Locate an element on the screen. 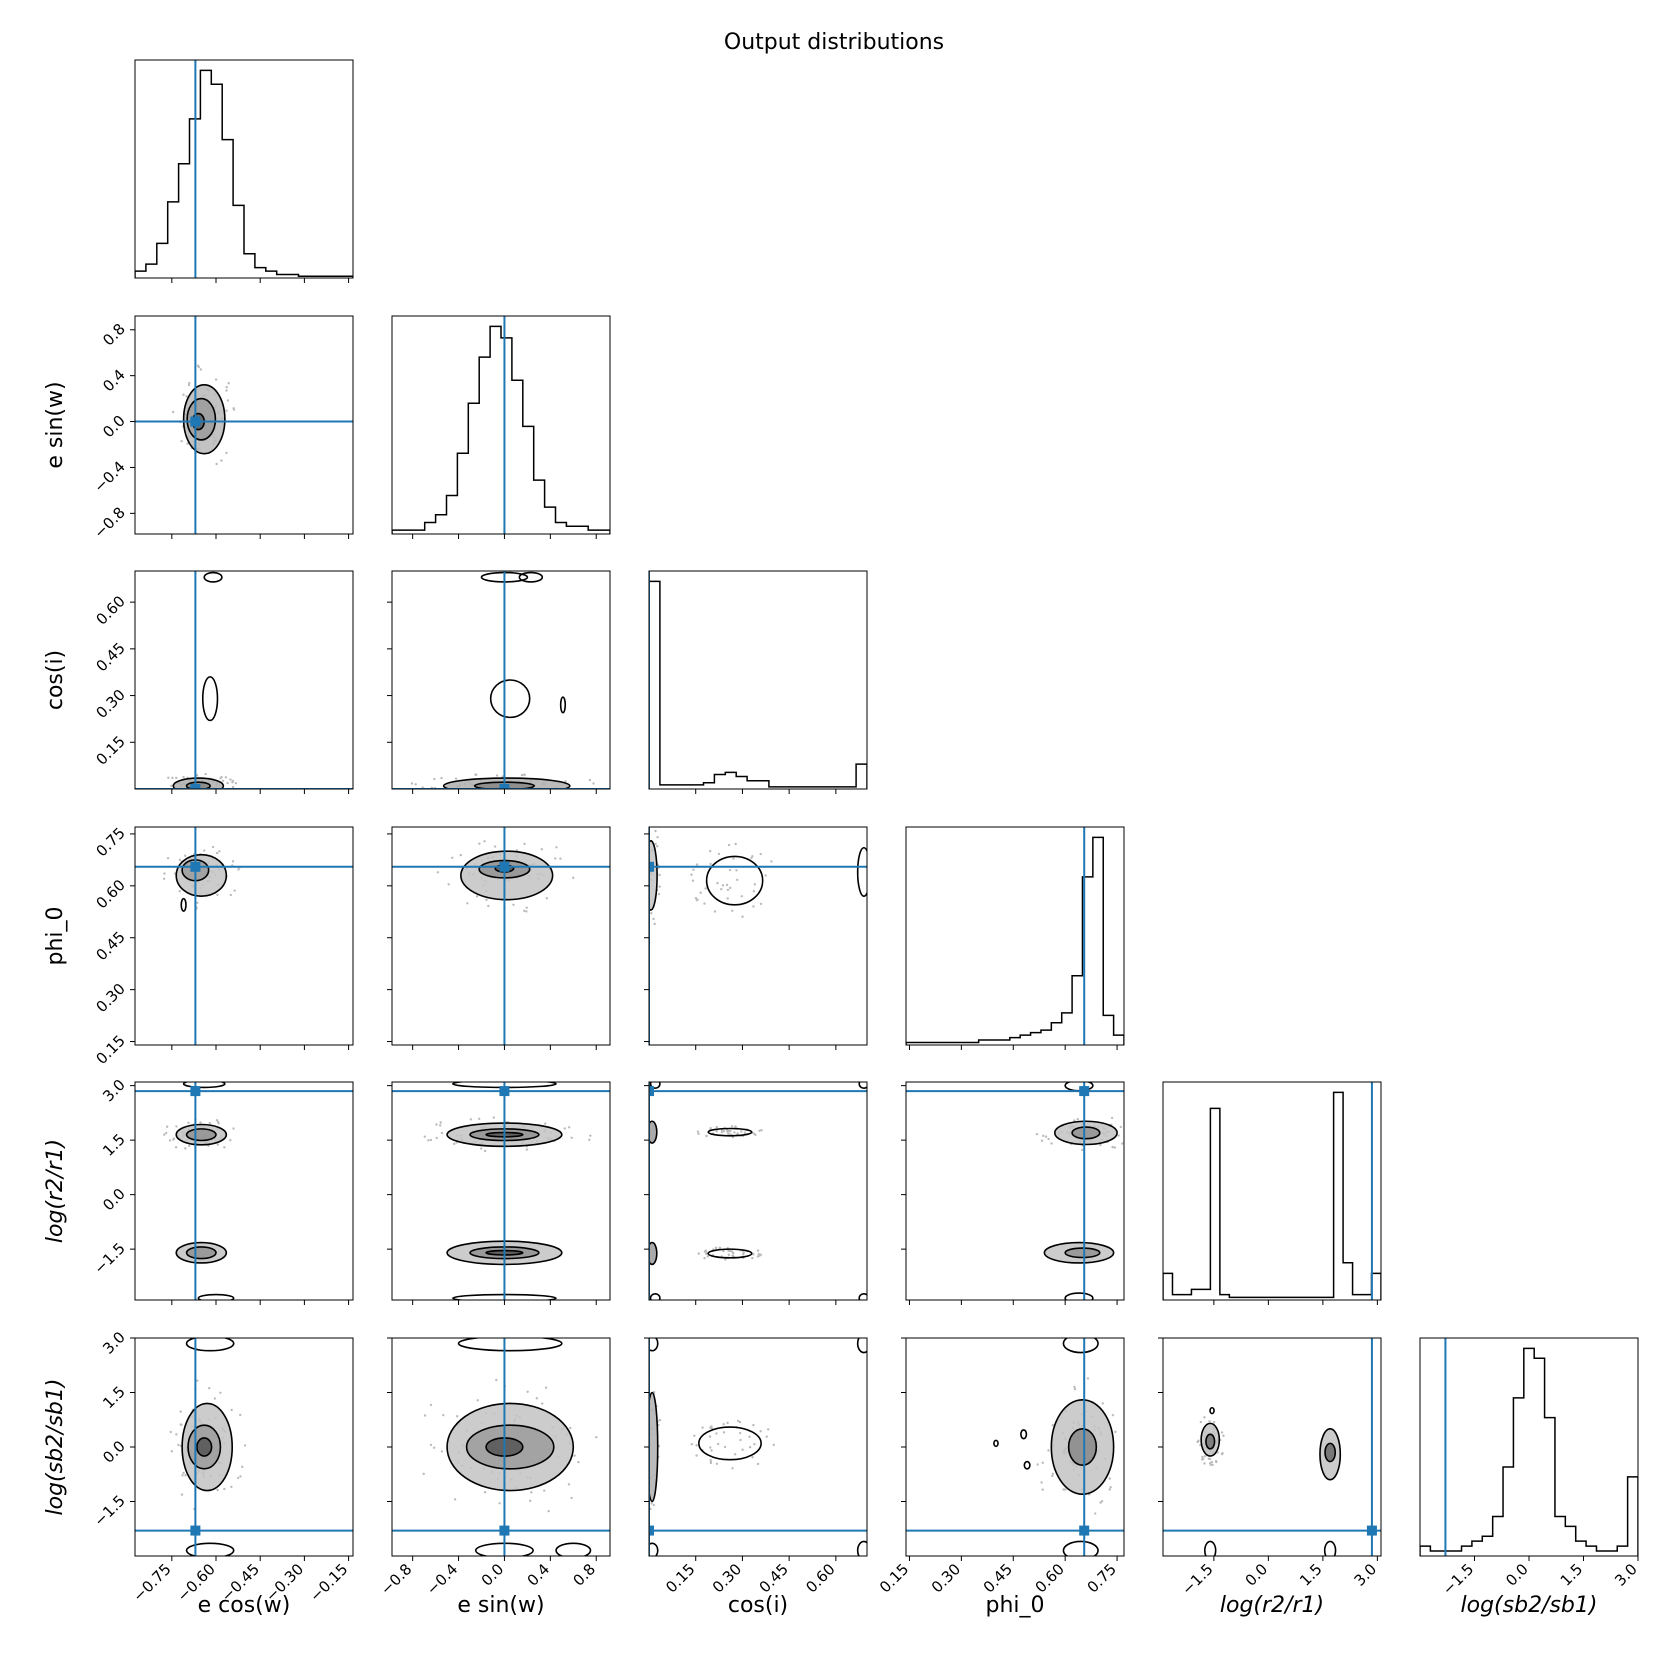 This screenshot has width=1668, height=1668. y-tick-label: −0.8 is located at coordinates (109, 522).